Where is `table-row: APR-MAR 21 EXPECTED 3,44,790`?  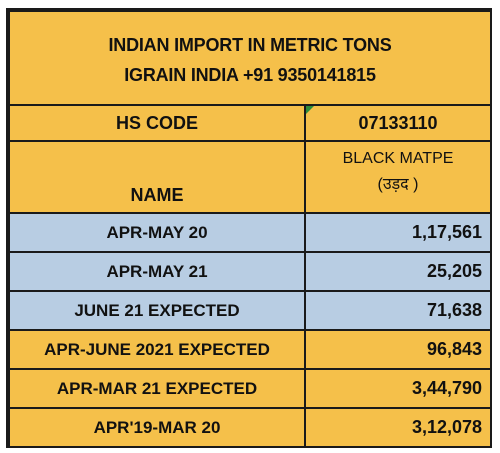
table-row: APR-MAR 21 EXPECTED 3,44,790 is located at coordinates (250, 388).